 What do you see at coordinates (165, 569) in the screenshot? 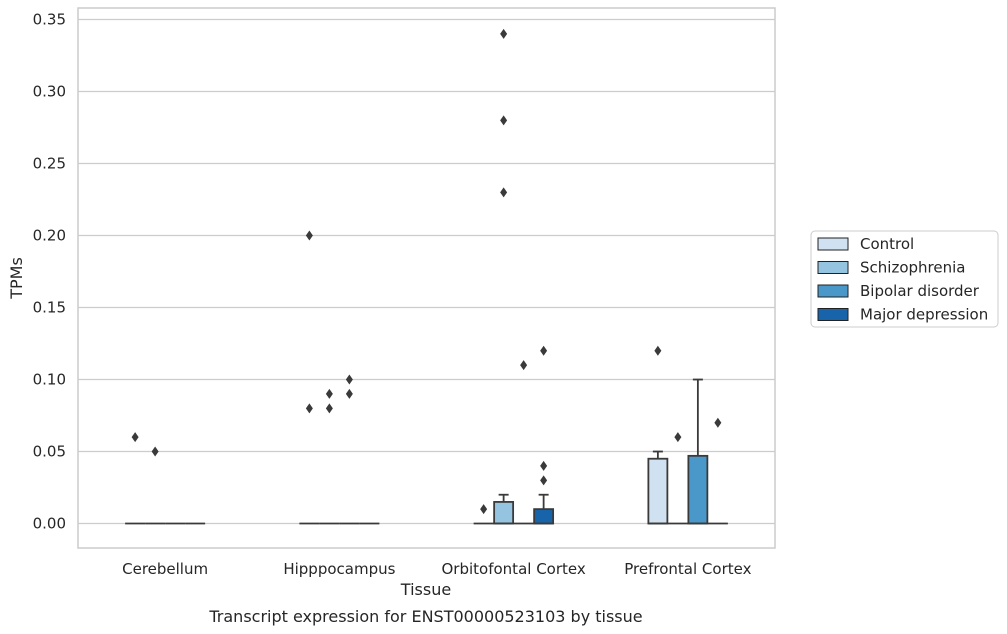
I see `x-tick-label: Cerebellum` at bounding box center [165, 569].